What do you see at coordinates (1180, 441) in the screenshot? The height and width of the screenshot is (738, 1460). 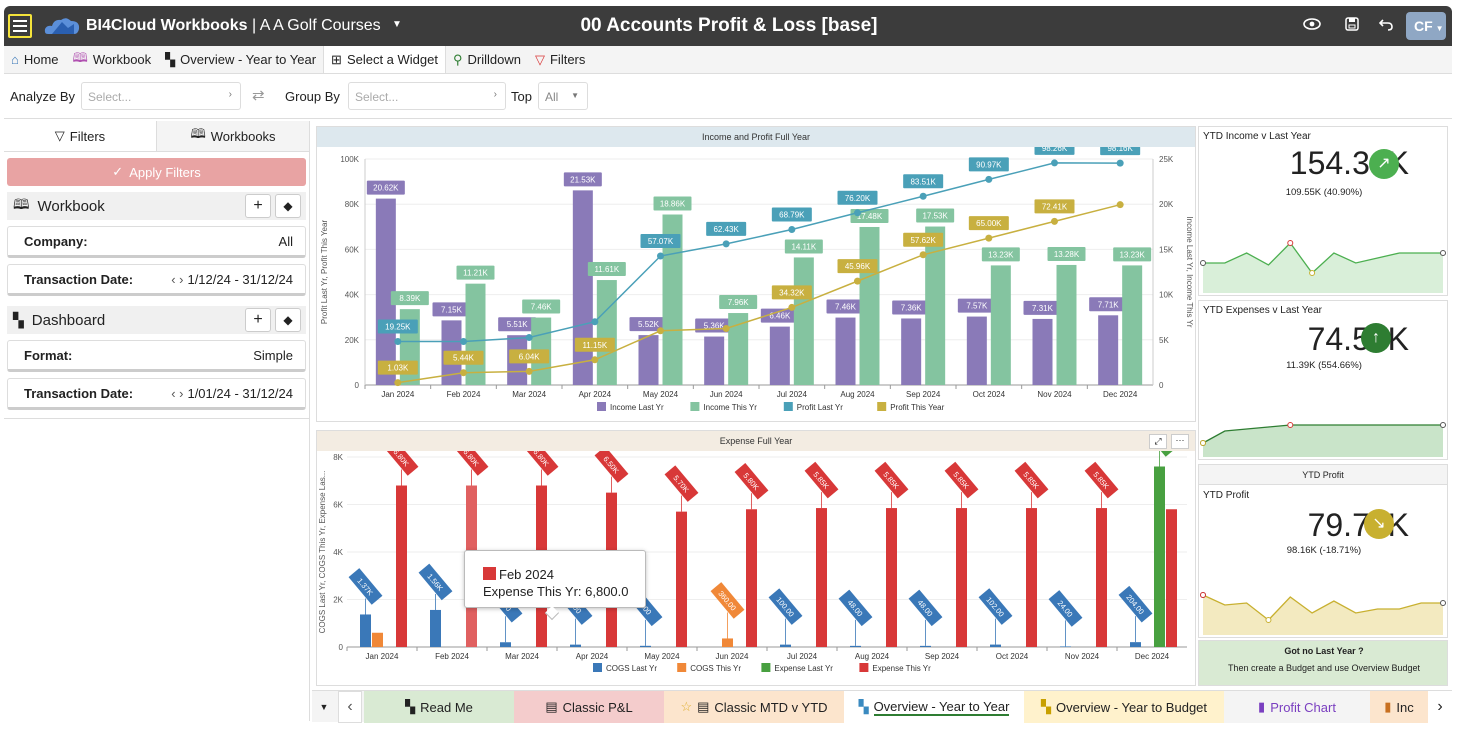 I see `more-options-icon: ···` at bounding box center [1180, 441].